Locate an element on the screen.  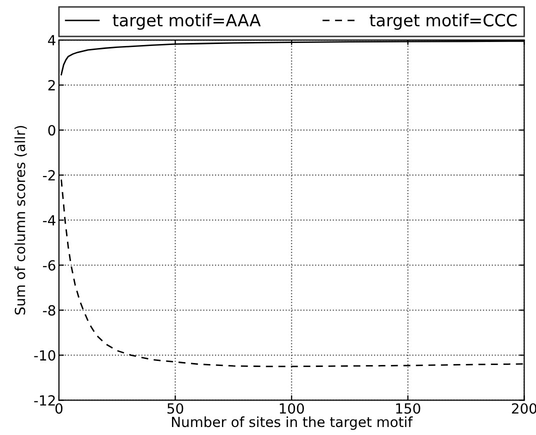
y-tick-label: 4 is located at coordinates (52, 40).